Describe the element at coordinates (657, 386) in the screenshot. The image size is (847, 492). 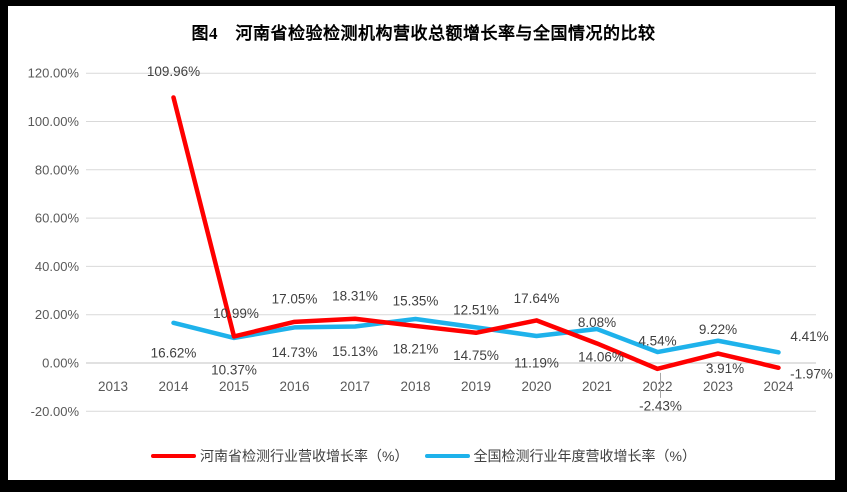
I see `x-axis-year-label: 2022` at that location.